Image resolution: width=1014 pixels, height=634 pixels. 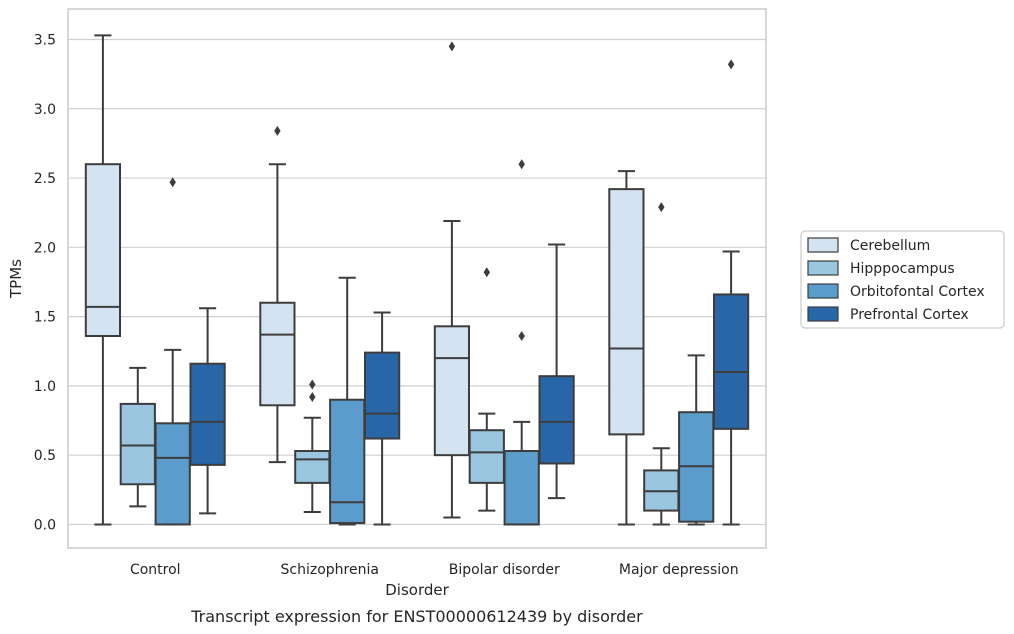 What do you see at coordinates (45, 40) in the screenshot?
I see `y-tick-label: 3.5` at bounding box center [45, 40].